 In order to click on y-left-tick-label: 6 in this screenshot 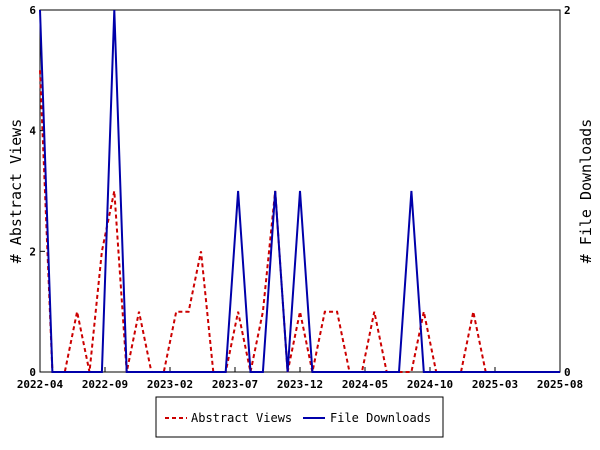, I will do `click(32, 10)`.